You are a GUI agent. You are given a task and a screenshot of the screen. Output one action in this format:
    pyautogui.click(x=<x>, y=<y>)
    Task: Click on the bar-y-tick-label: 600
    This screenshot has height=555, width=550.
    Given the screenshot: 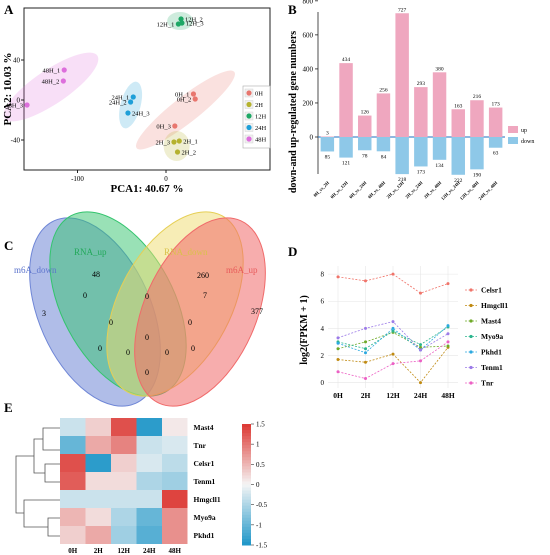 What is the action you would take?
    pyautogui.click(x=308, y=35)
    